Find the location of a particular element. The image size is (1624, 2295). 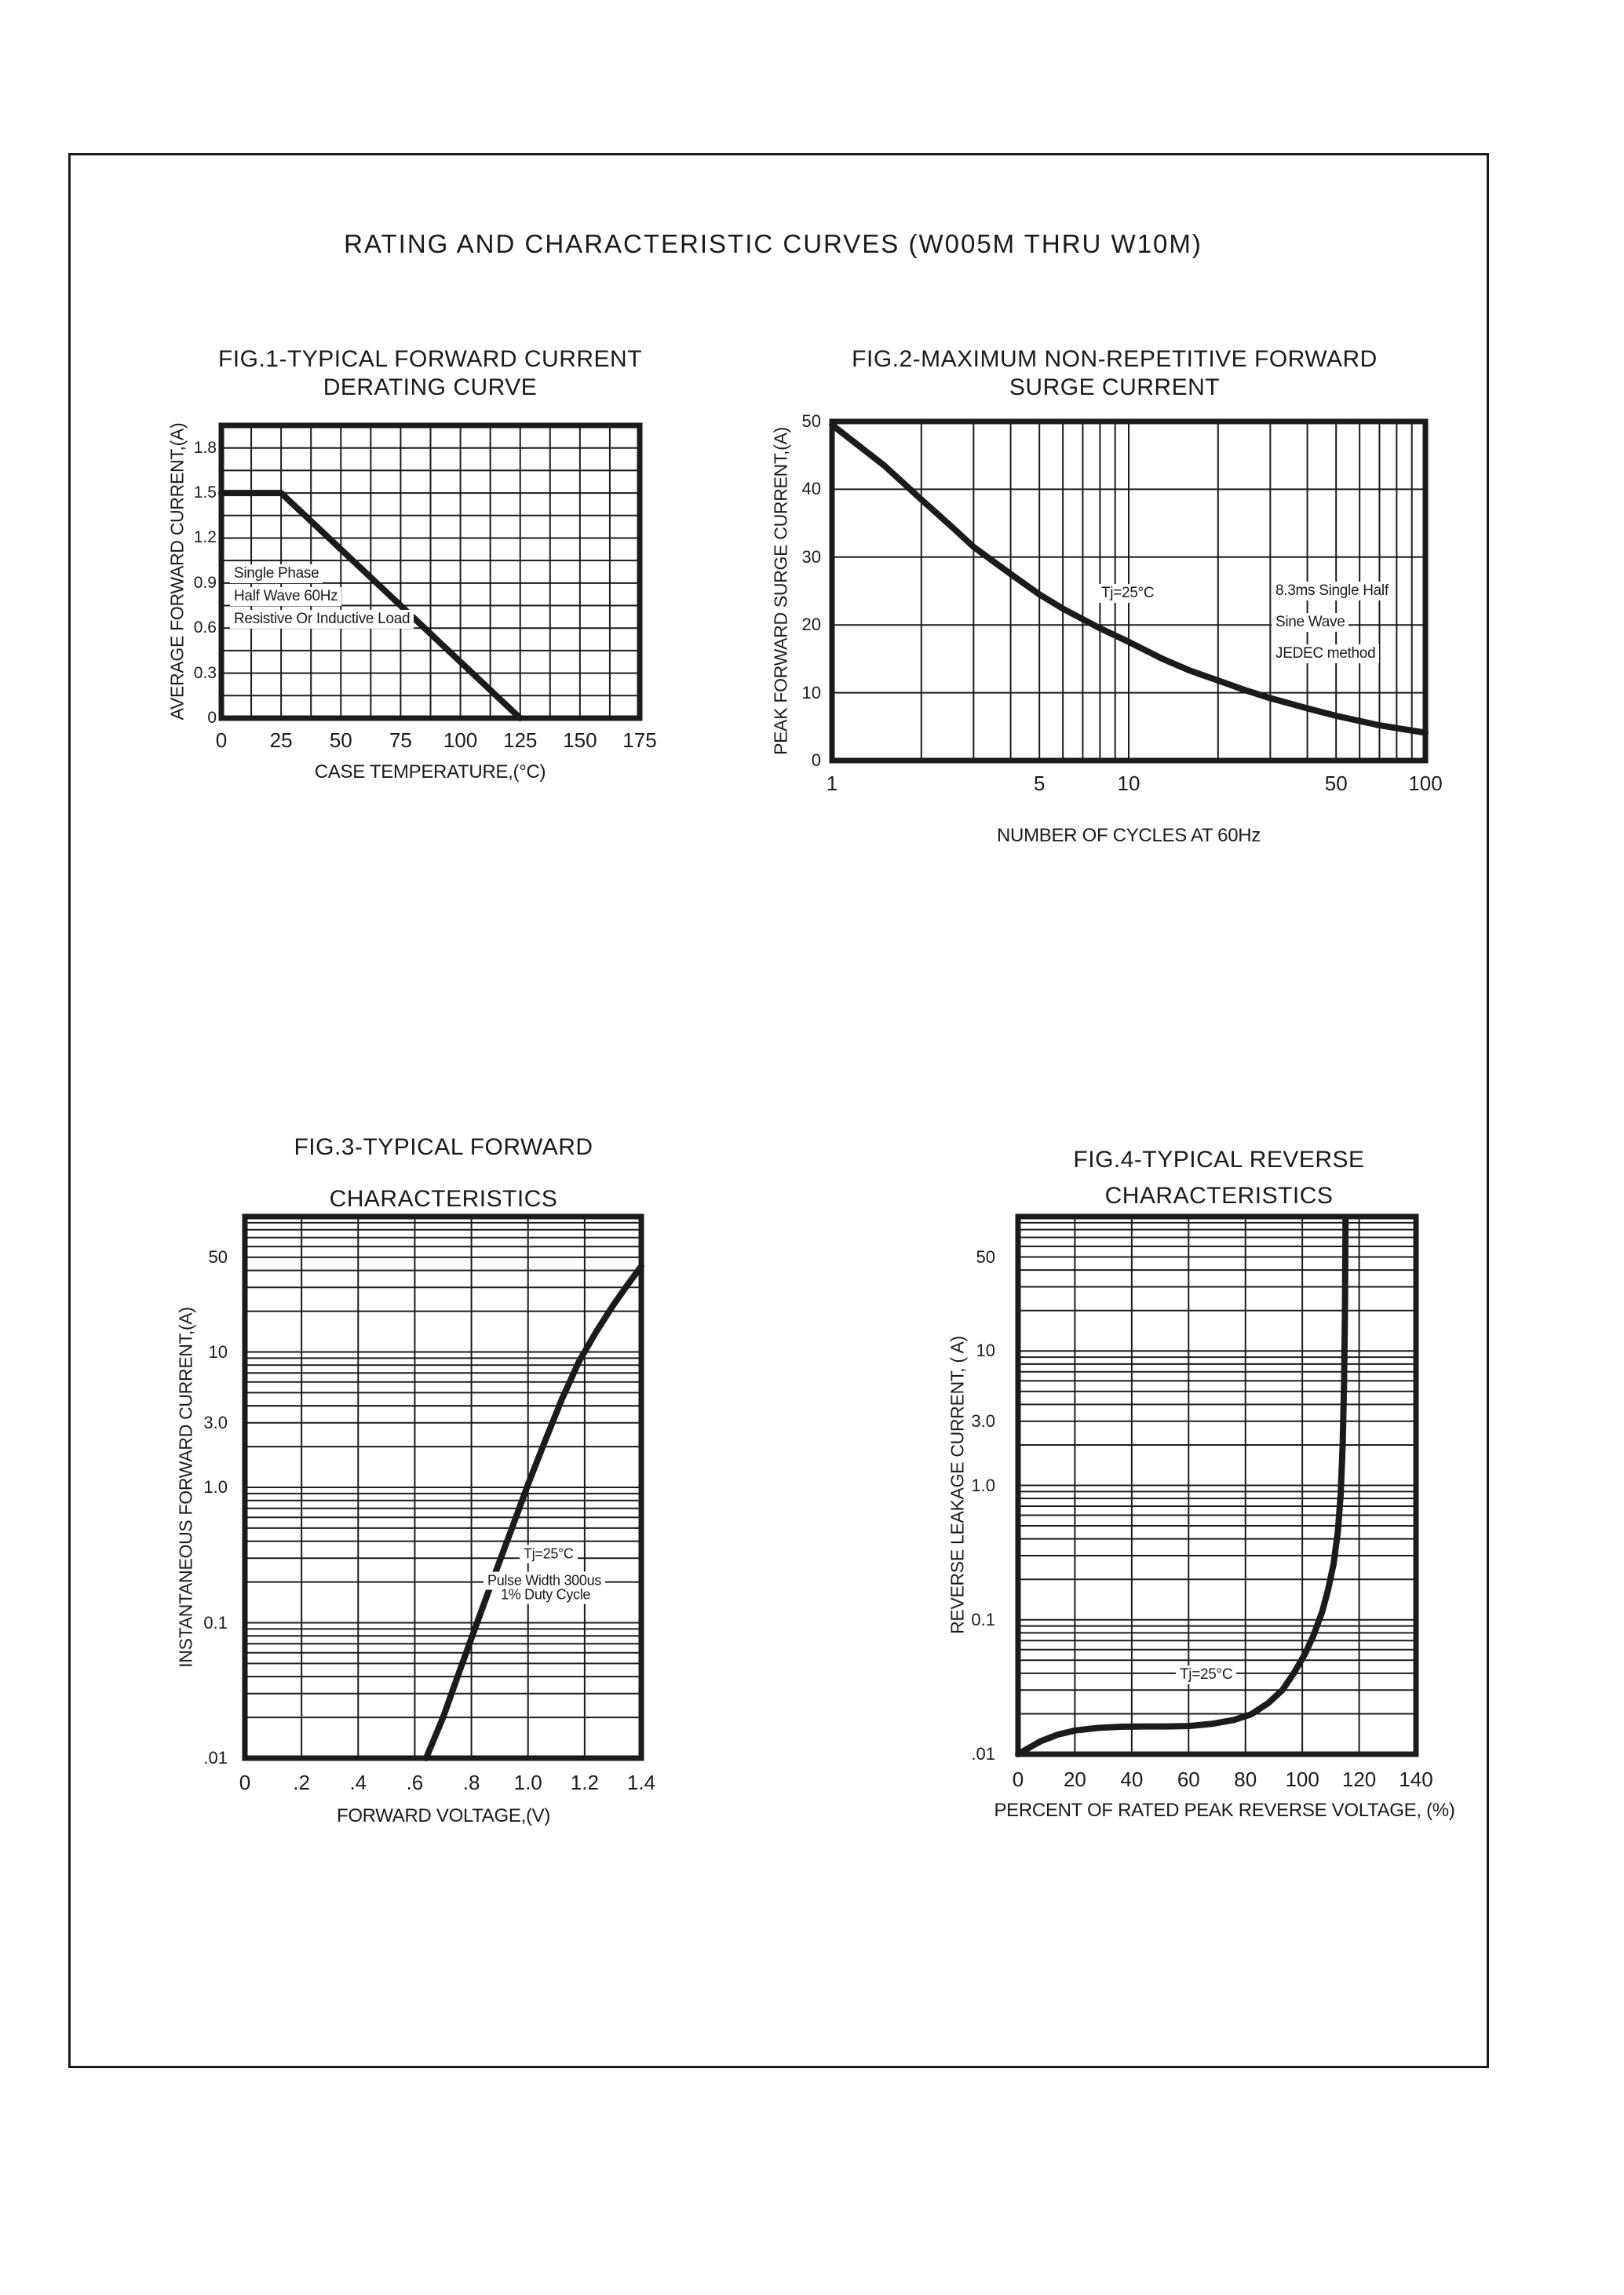

fig3-x-axis-label: FORWARD VOLTAGE,(V) is located at coordinates (444, 1815).